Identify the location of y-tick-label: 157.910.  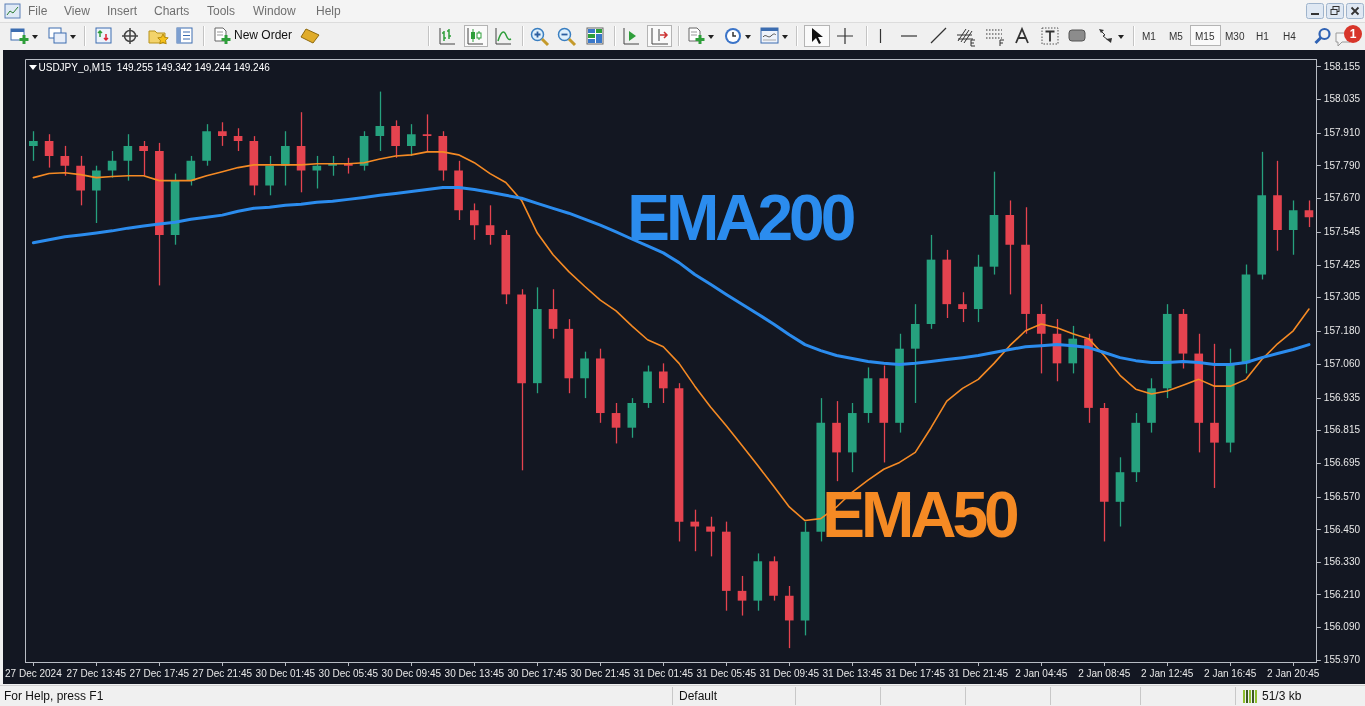
(1342, 133).